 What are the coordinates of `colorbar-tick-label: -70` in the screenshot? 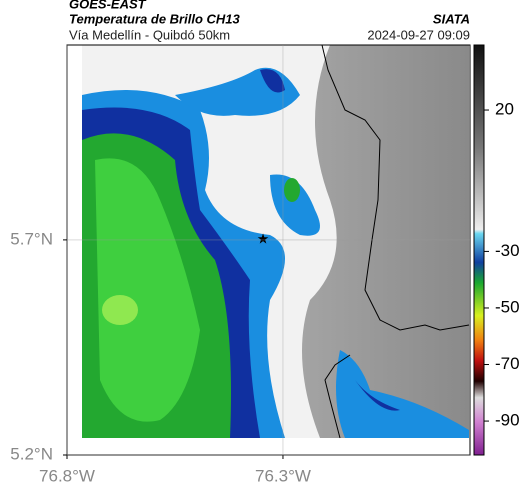 It's located at (507, 363).